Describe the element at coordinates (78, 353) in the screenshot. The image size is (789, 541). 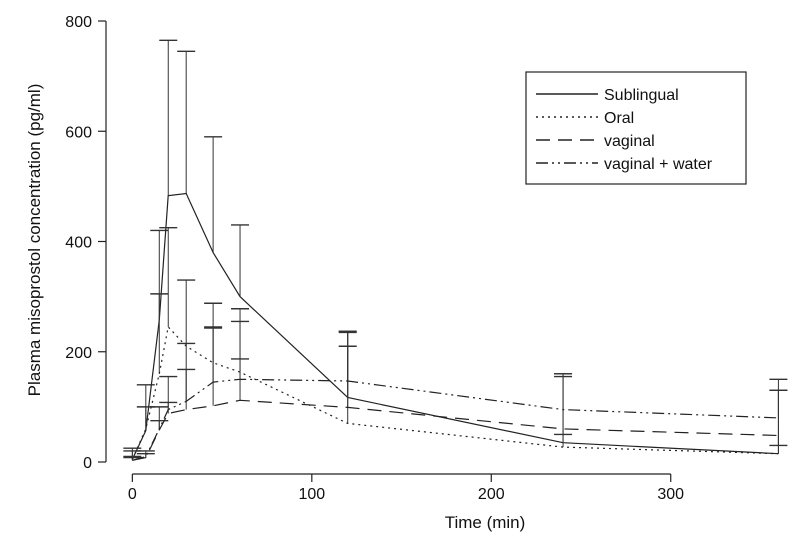
I see `y-tick-label: 200` at that location.